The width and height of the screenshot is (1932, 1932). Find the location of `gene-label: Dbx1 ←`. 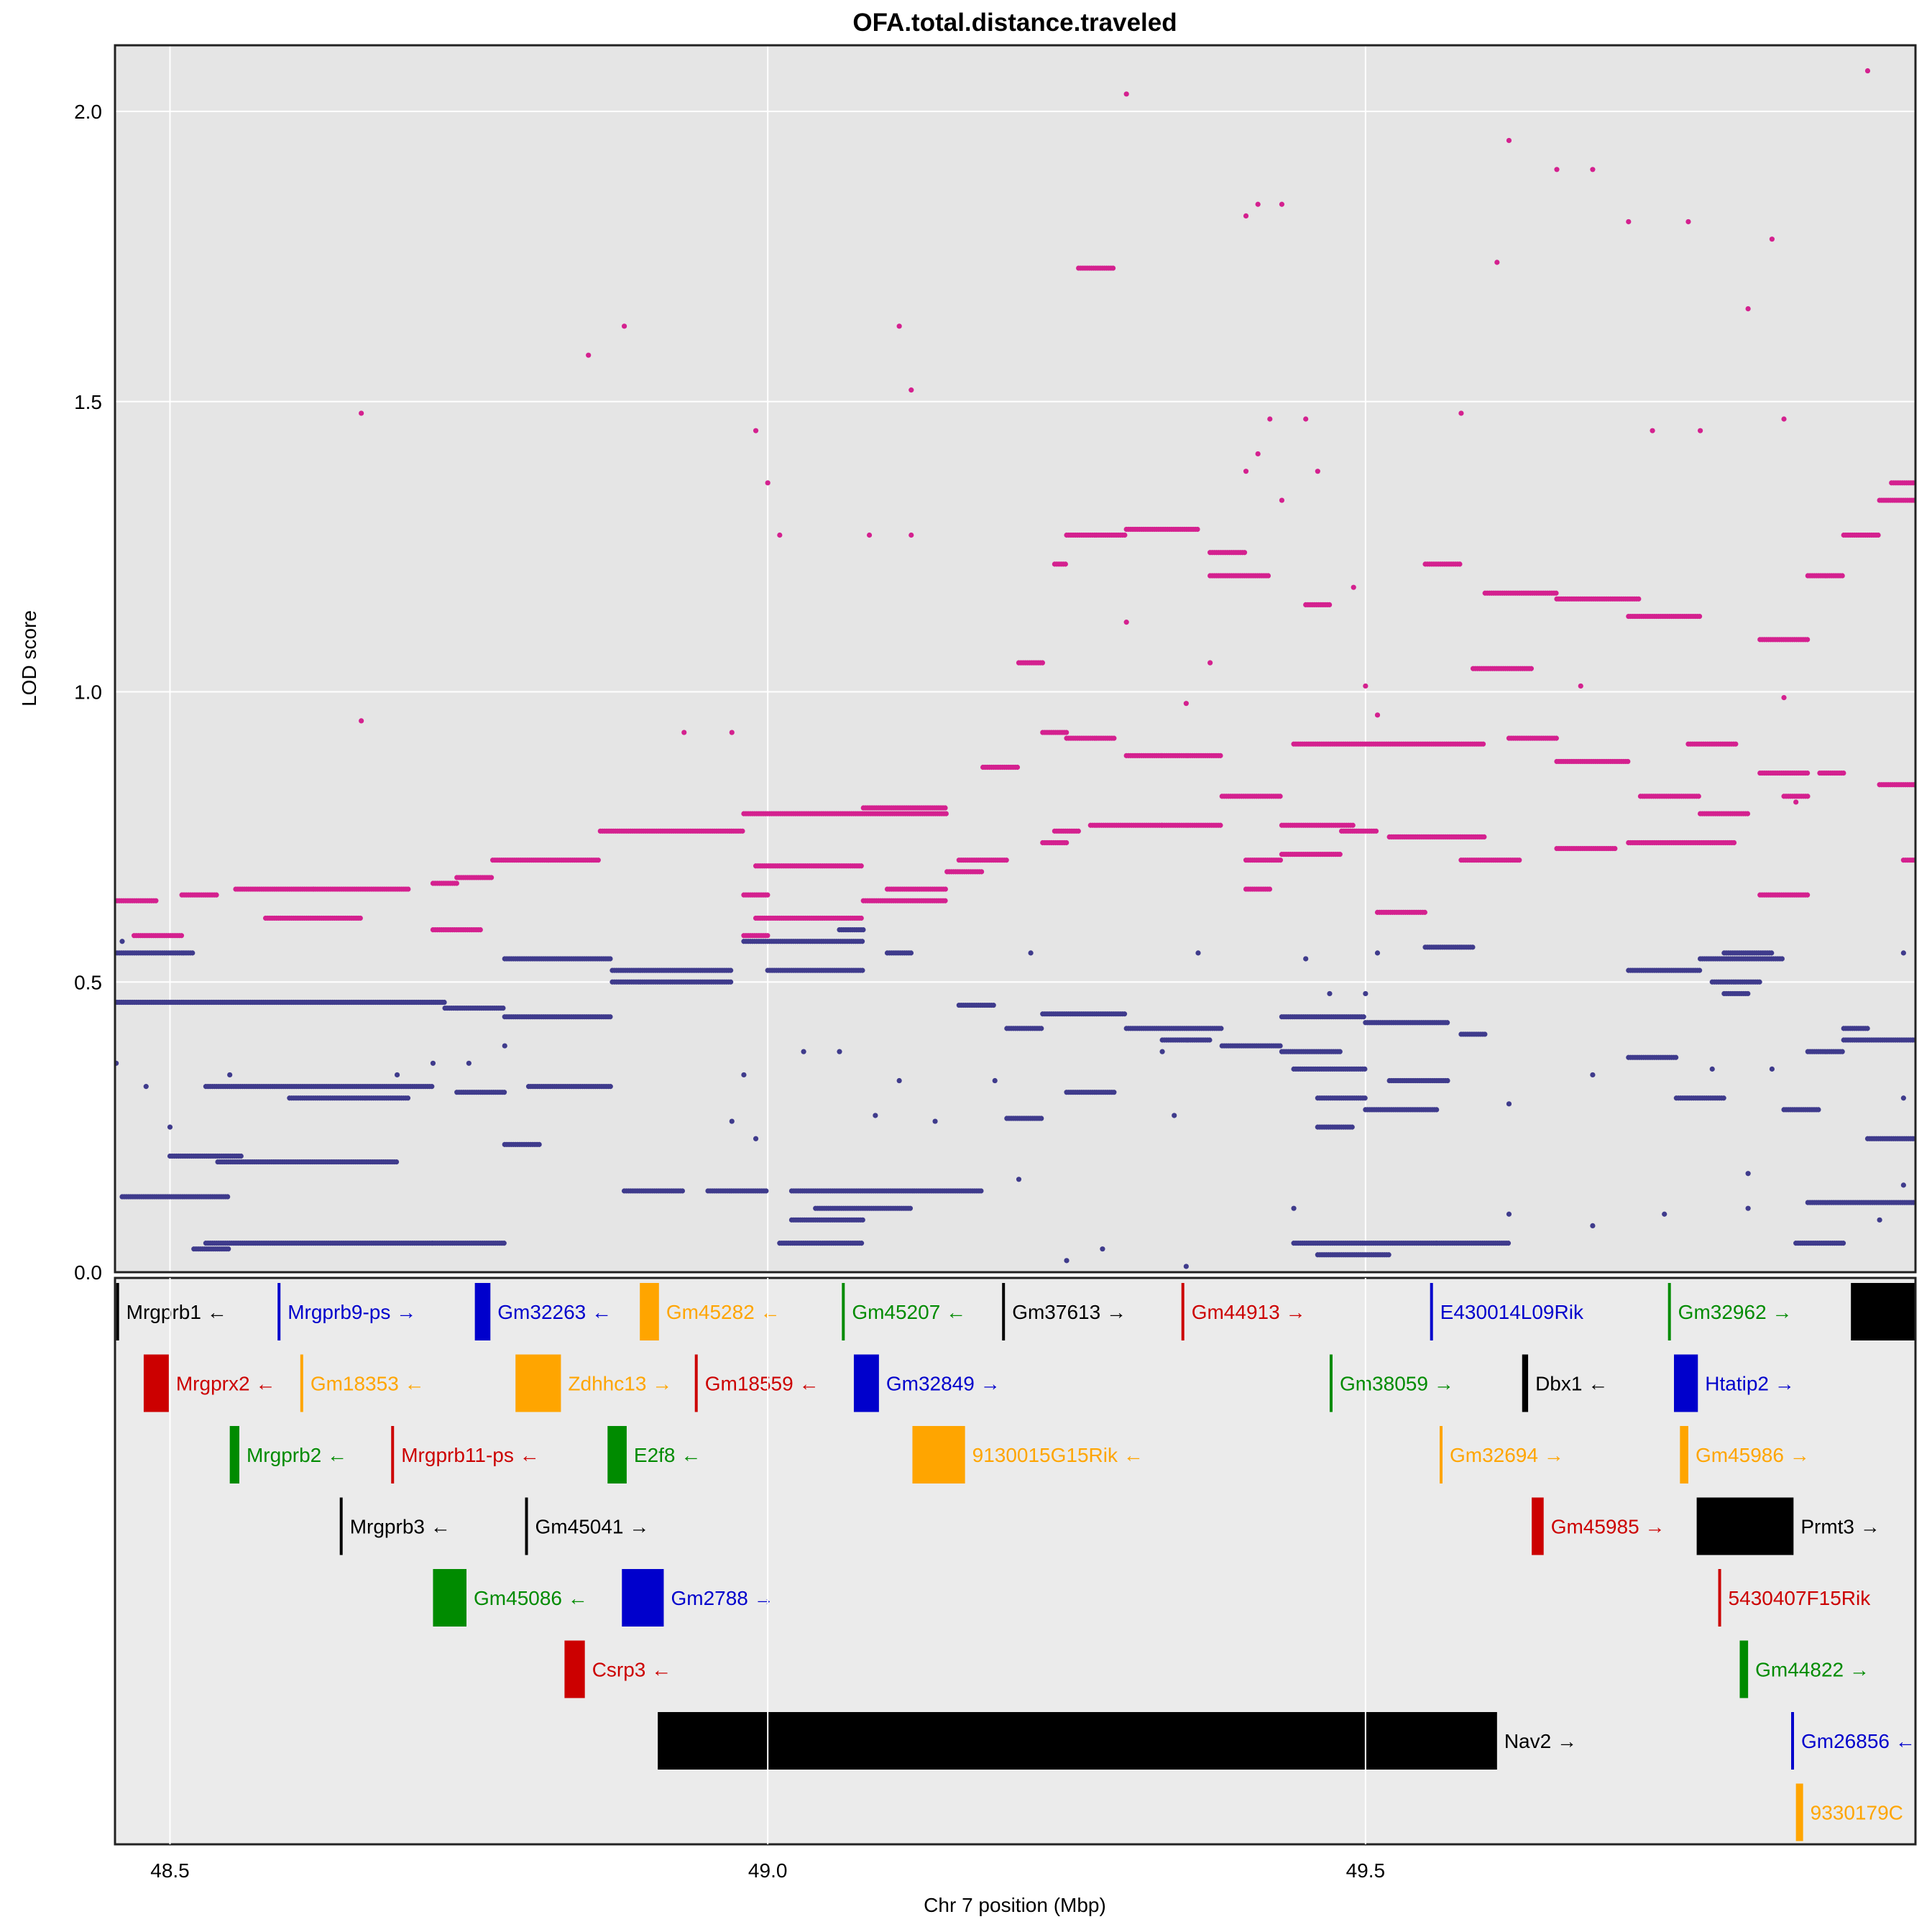

gene-label: Dbx1 ← is located at coordinates (1571, 1384).